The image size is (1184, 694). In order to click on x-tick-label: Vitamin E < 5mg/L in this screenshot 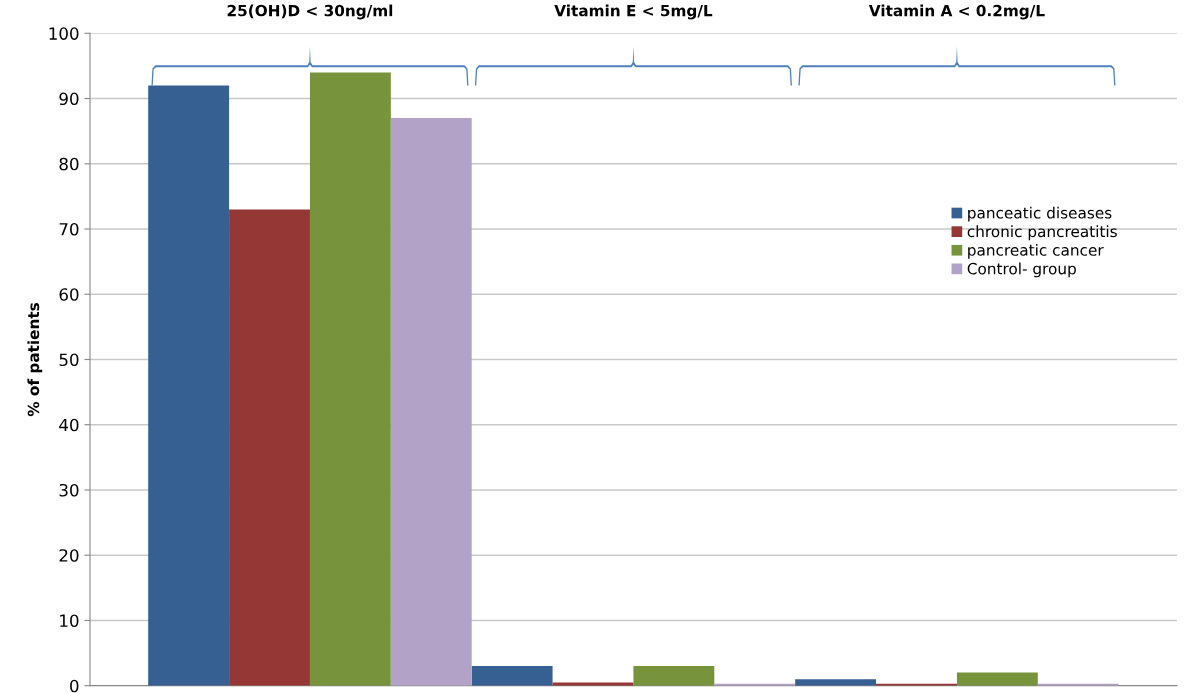, I will do `click(633, 12)`.